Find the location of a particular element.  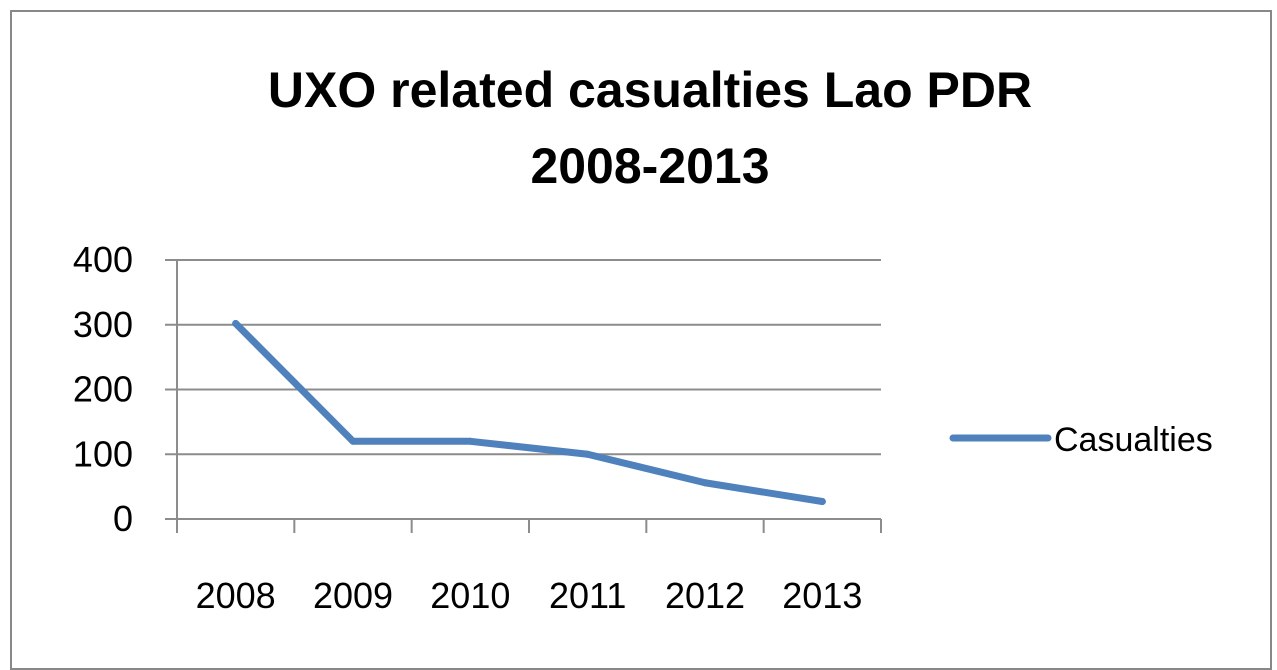

x-tick-label: 2009 is located at coordinates (353, 595).